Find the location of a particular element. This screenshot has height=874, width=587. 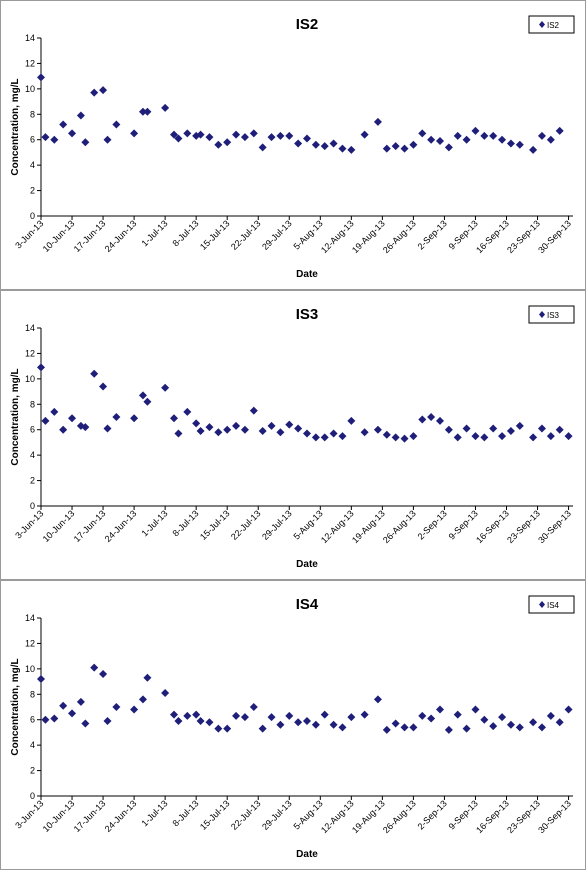

x-tick-label: 22-Jul-13 is located at coordinates (246, 815).